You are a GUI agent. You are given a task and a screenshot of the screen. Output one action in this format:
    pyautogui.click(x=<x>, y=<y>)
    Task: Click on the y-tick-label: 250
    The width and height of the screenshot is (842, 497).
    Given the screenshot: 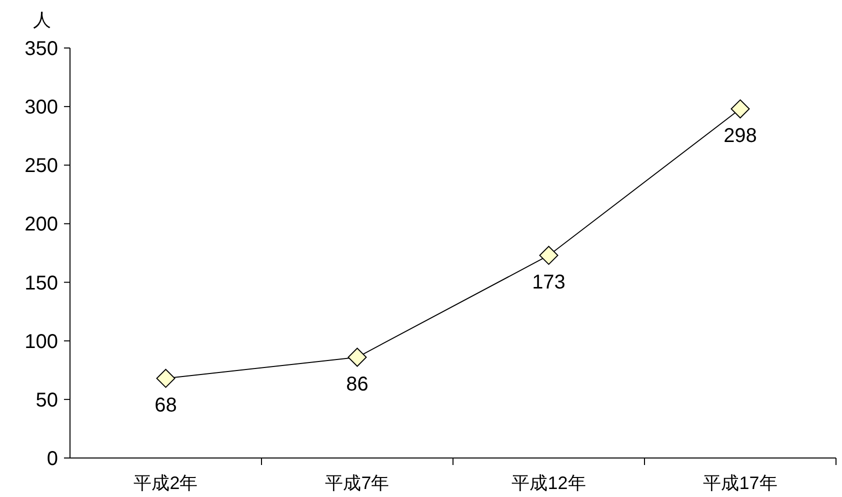 What is the action you would take?
    pyautogui.click(x=41, y=166)
    